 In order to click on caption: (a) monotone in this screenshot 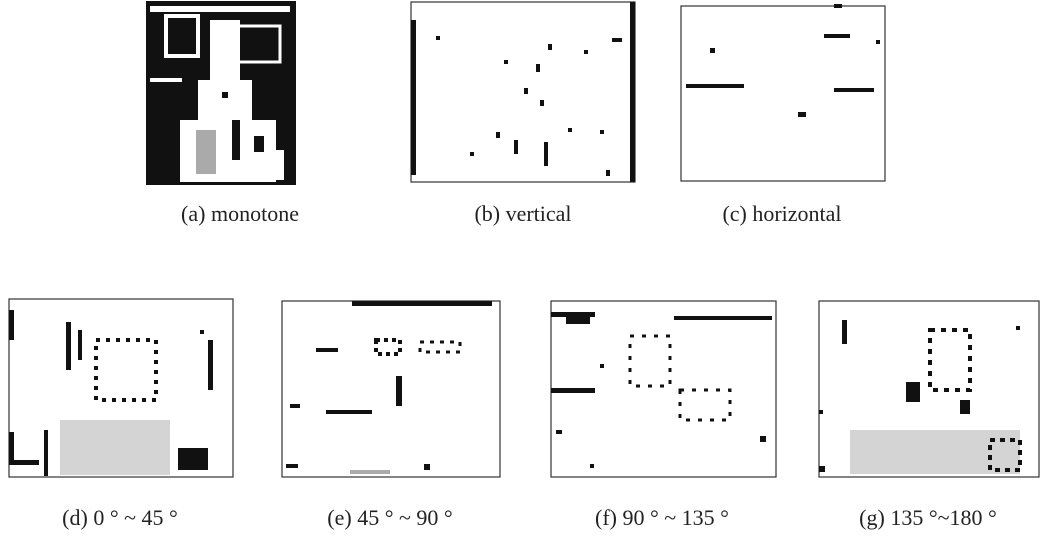, I will do `click(240, 213)`.